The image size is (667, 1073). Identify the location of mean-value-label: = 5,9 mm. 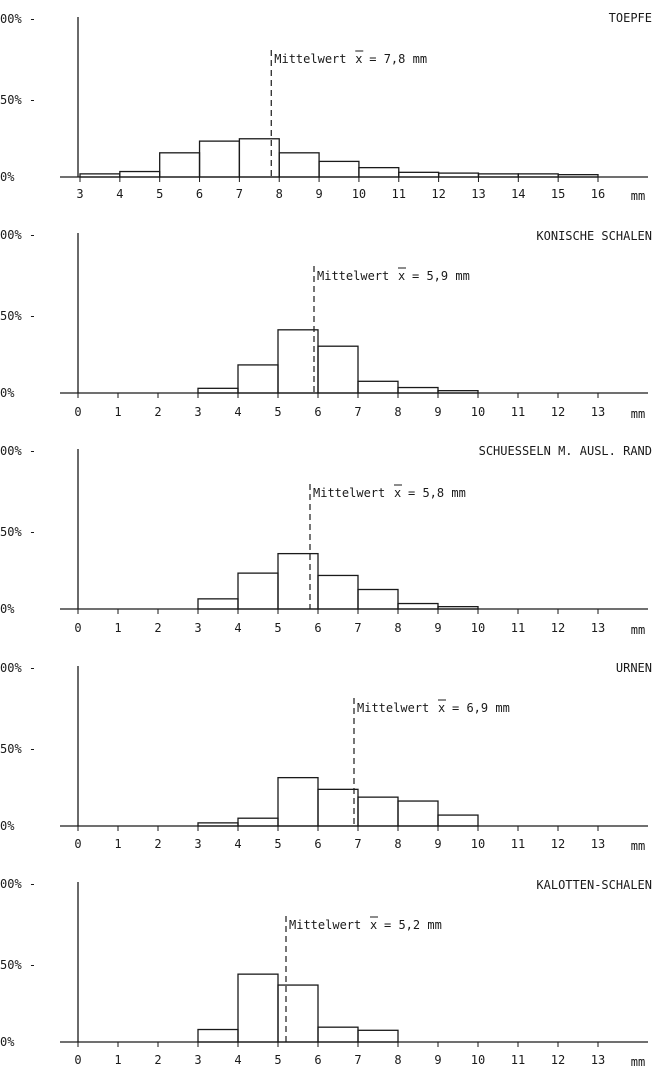
(441, 276).